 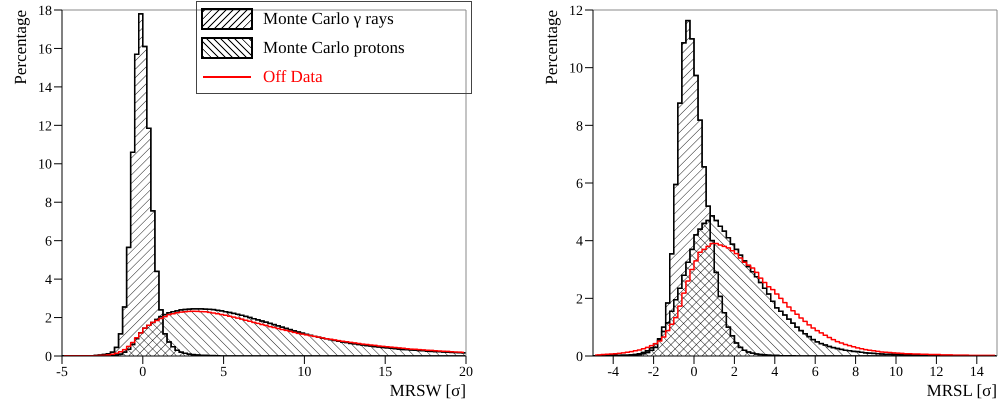 I want to click on legend-label: Off Data, so click(x=293, y=76).